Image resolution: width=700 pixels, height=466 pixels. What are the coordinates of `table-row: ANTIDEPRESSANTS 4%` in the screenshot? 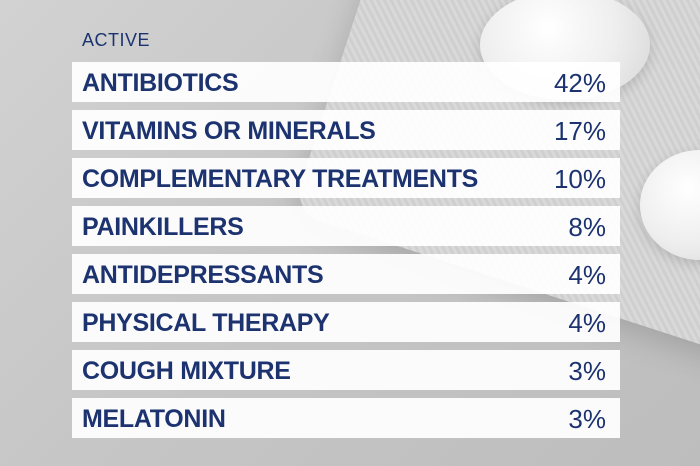 It's located at (346, 274).